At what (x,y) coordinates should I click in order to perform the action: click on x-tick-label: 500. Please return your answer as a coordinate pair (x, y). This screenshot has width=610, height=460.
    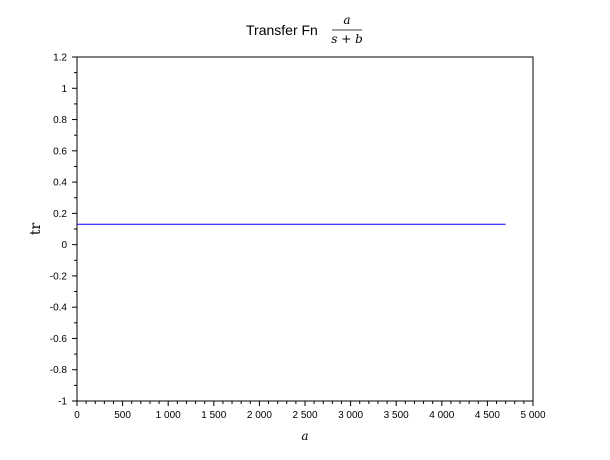
    Looking at the image, I should click on (122, 415).